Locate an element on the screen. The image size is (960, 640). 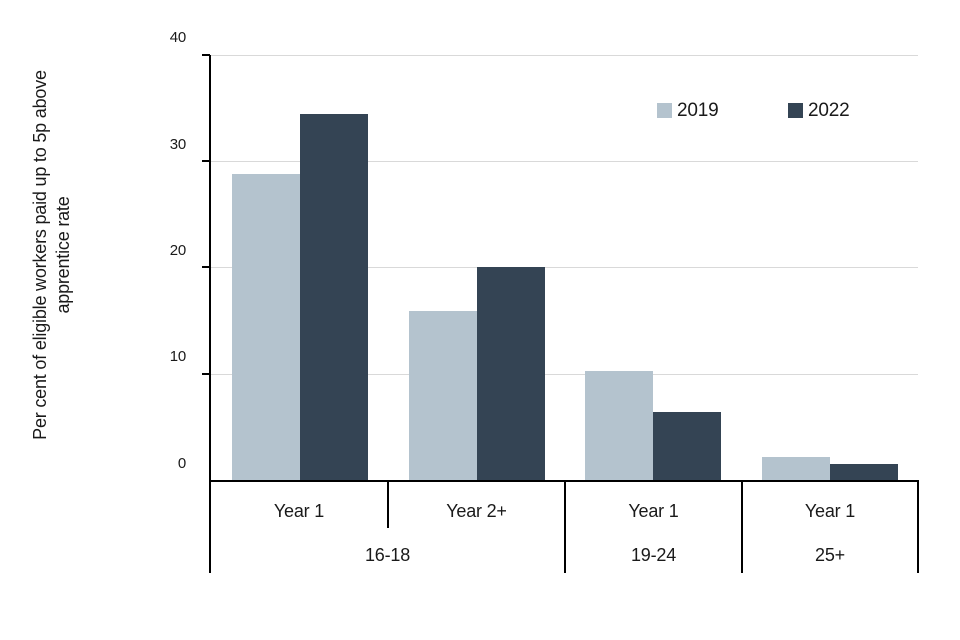
category-label-year2-1618: Year 2+ is located at coordinates (476, 511).